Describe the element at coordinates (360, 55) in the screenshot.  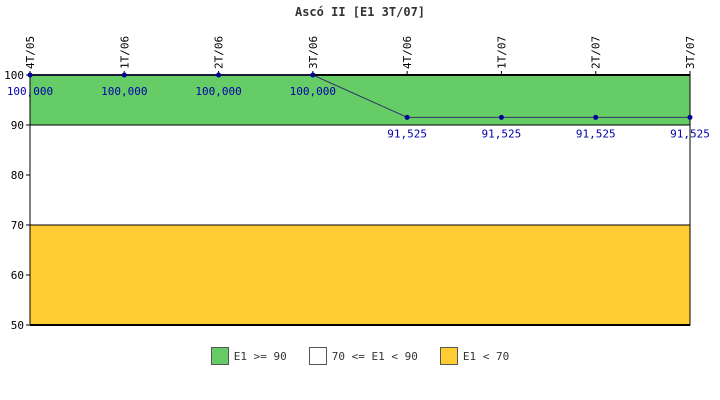
I see `x-axis: 4T/05 1T/06 2T/06 3T/06 4T/06 1T/07 2T/07 3T/07` at that location.